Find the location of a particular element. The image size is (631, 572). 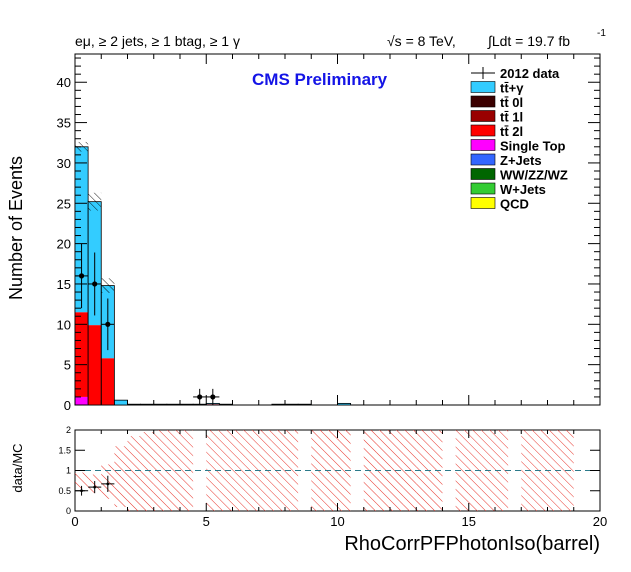

y-tick-label-10: 10 is located at coordinates (64, 324).